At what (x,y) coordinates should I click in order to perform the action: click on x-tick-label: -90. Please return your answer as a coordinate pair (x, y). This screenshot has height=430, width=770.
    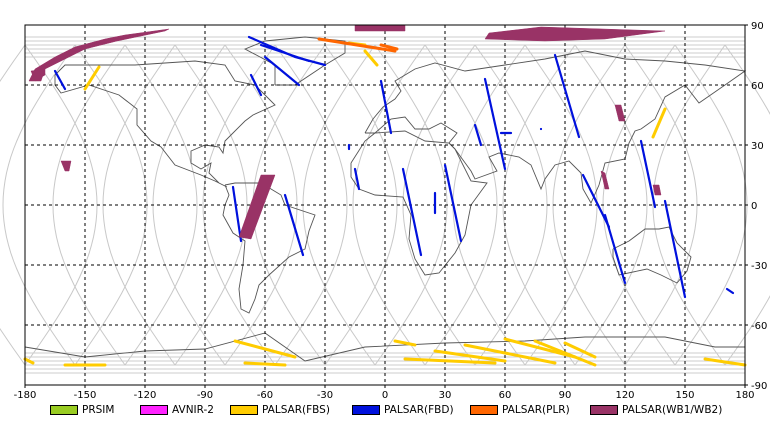
    Looking at the image, I should click on (205, 395).